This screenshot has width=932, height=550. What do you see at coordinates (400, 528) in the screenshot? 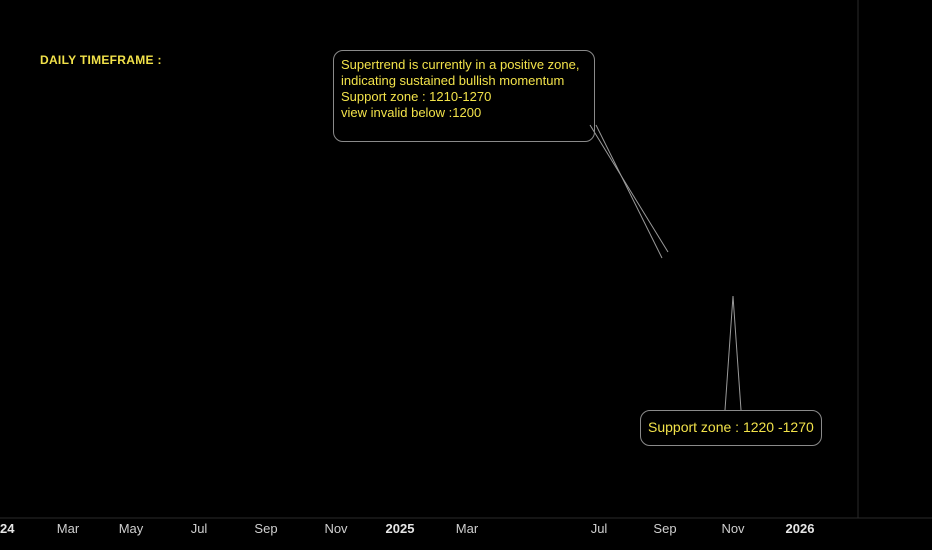
I see `x-tick-label: 2025` at bounding box center [400, 528].